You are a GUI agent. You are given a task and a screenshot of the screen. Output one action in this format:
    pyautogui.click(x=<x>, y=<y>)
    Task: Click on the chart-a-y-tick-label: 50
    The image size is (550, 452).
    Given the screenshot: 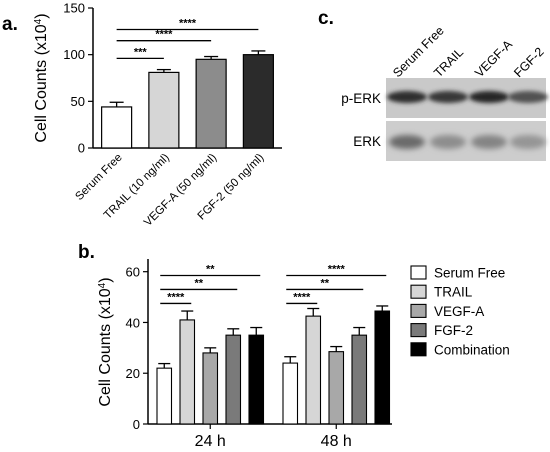 What is the action you would take?
    pyautogui.click(x=78, y=101)
    